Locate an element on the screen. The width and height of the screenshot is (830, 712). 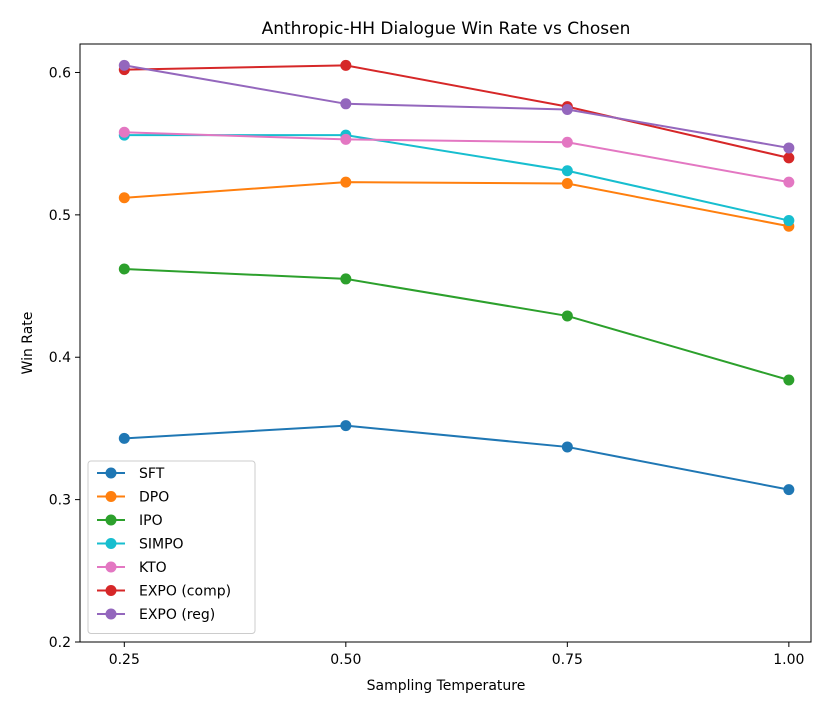
series-simpo is located at coordinates (456, 178).